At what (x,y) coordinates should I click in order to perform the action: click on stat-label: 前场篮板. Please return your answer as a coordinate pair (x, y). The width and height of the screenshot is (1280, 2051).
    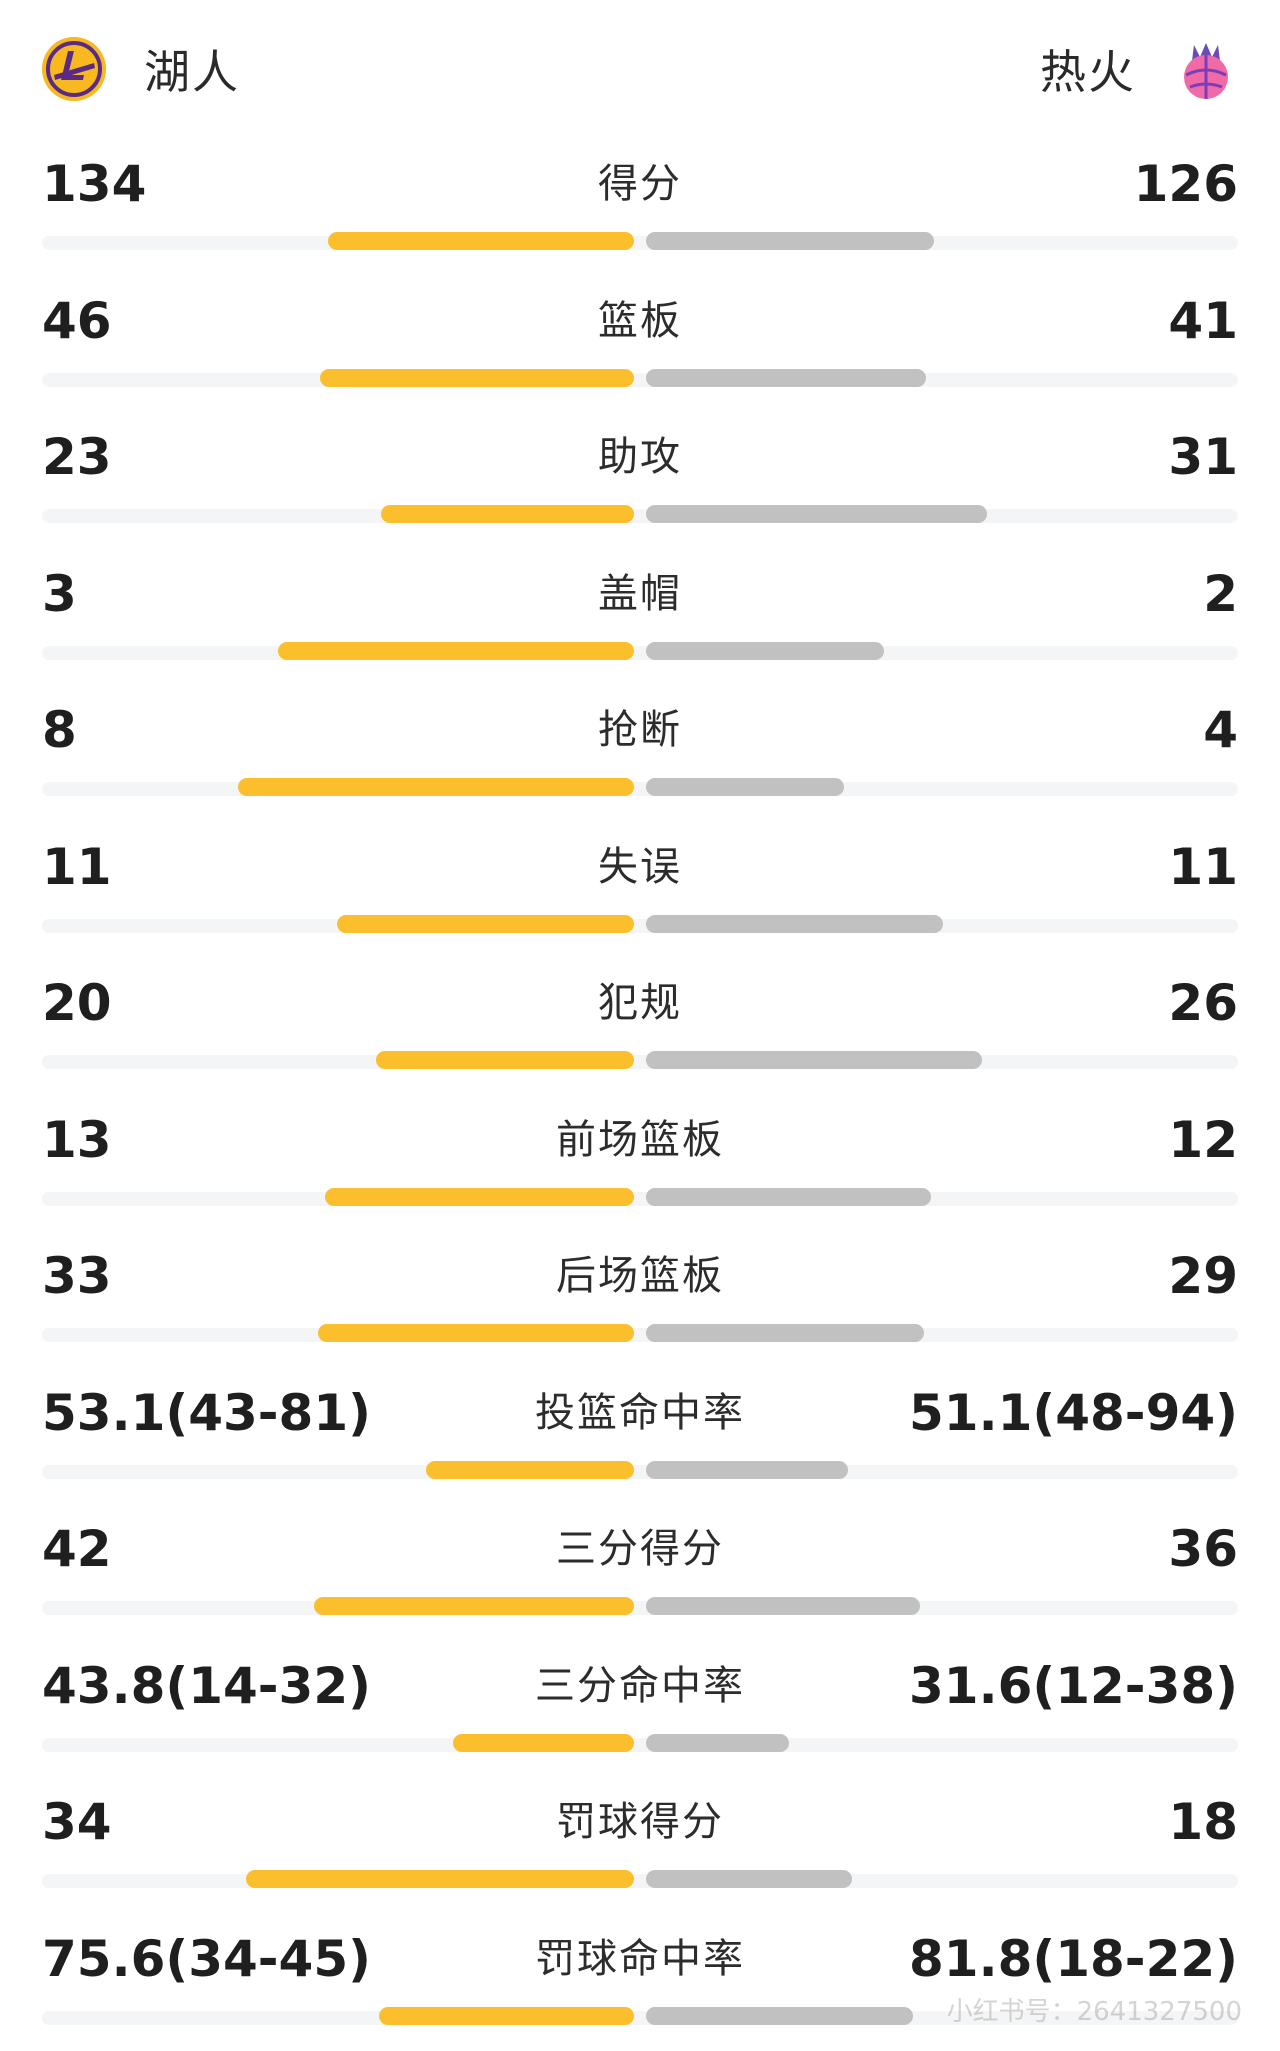
    Looking at the image, I should click on (640, 1140).